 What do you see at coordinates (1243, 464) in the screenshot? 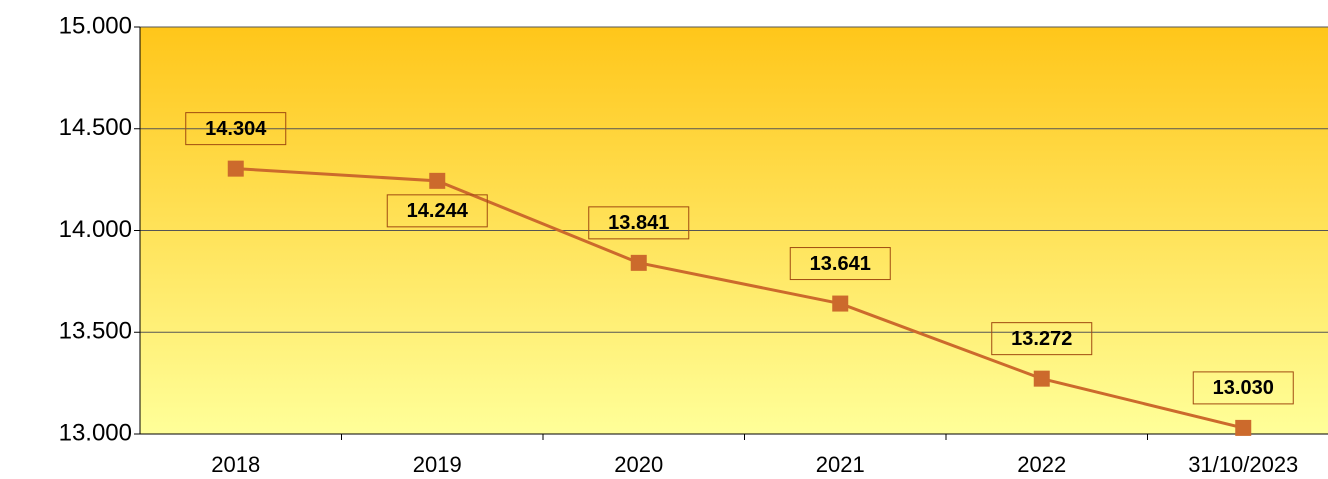
I see `x-tick-label: 31/10/2023` at bounding box center [1243, 464].